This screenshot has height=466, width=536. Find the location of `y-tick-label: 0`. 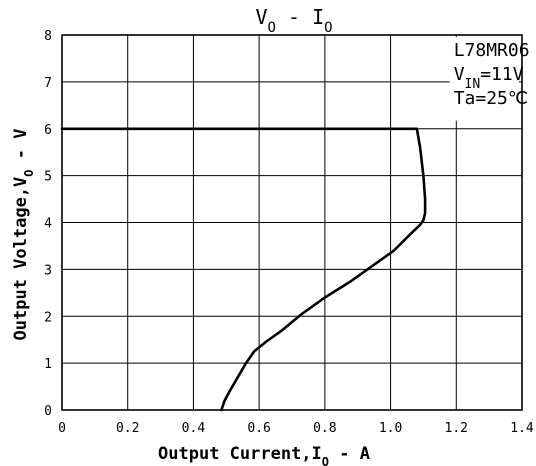

y-tick-label: 0 is located at coordinates (48, 411).